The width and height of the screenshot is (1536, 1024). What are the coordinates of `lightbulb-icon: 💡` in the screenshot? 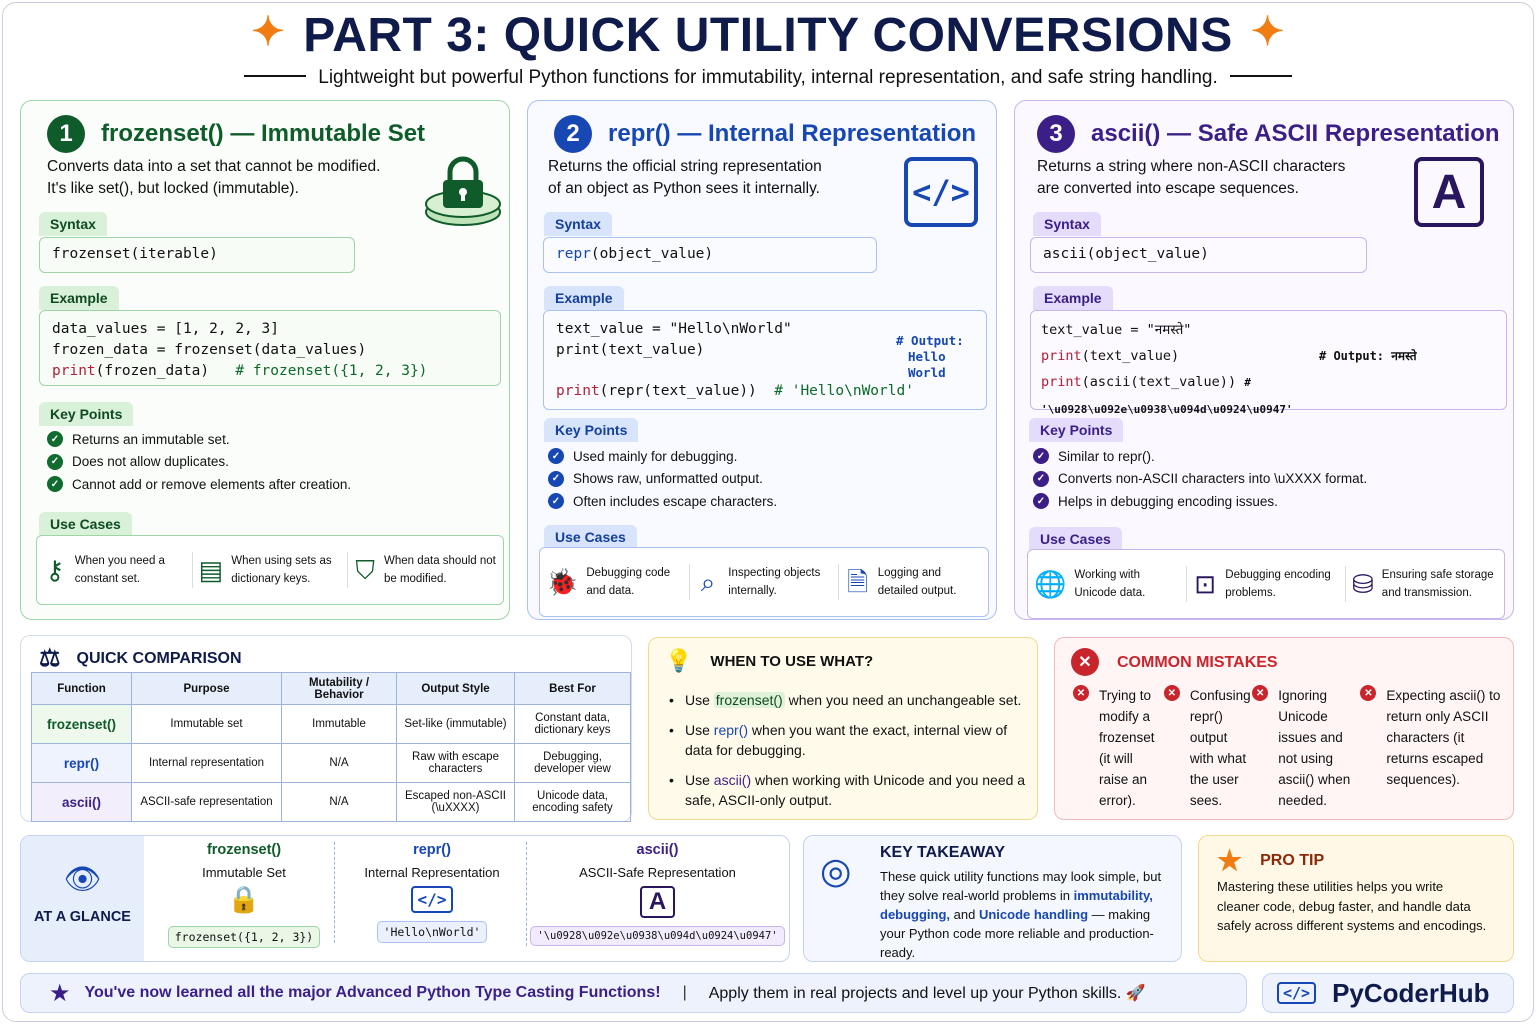 It's located at (679, 660).